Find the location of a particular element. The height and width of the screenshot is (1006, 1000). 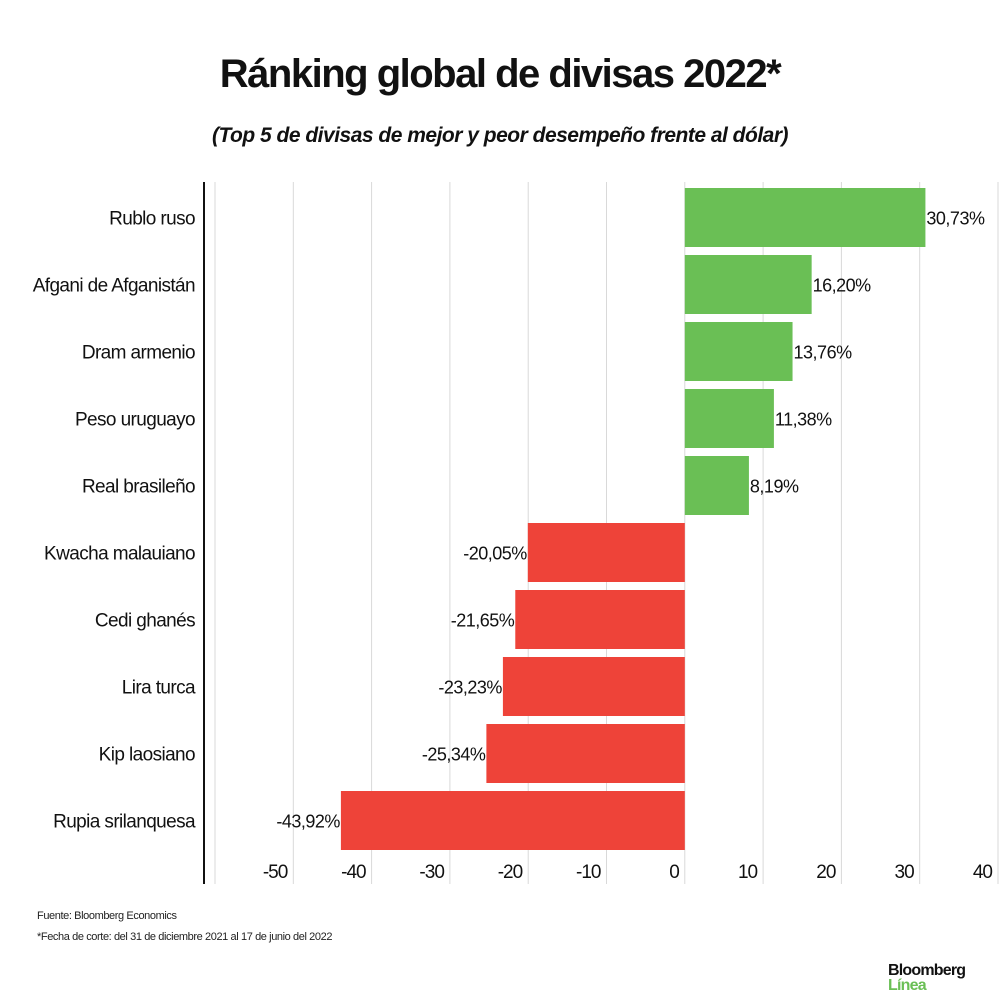

x-tick-label: 10 is located at coordinates (748, 872).